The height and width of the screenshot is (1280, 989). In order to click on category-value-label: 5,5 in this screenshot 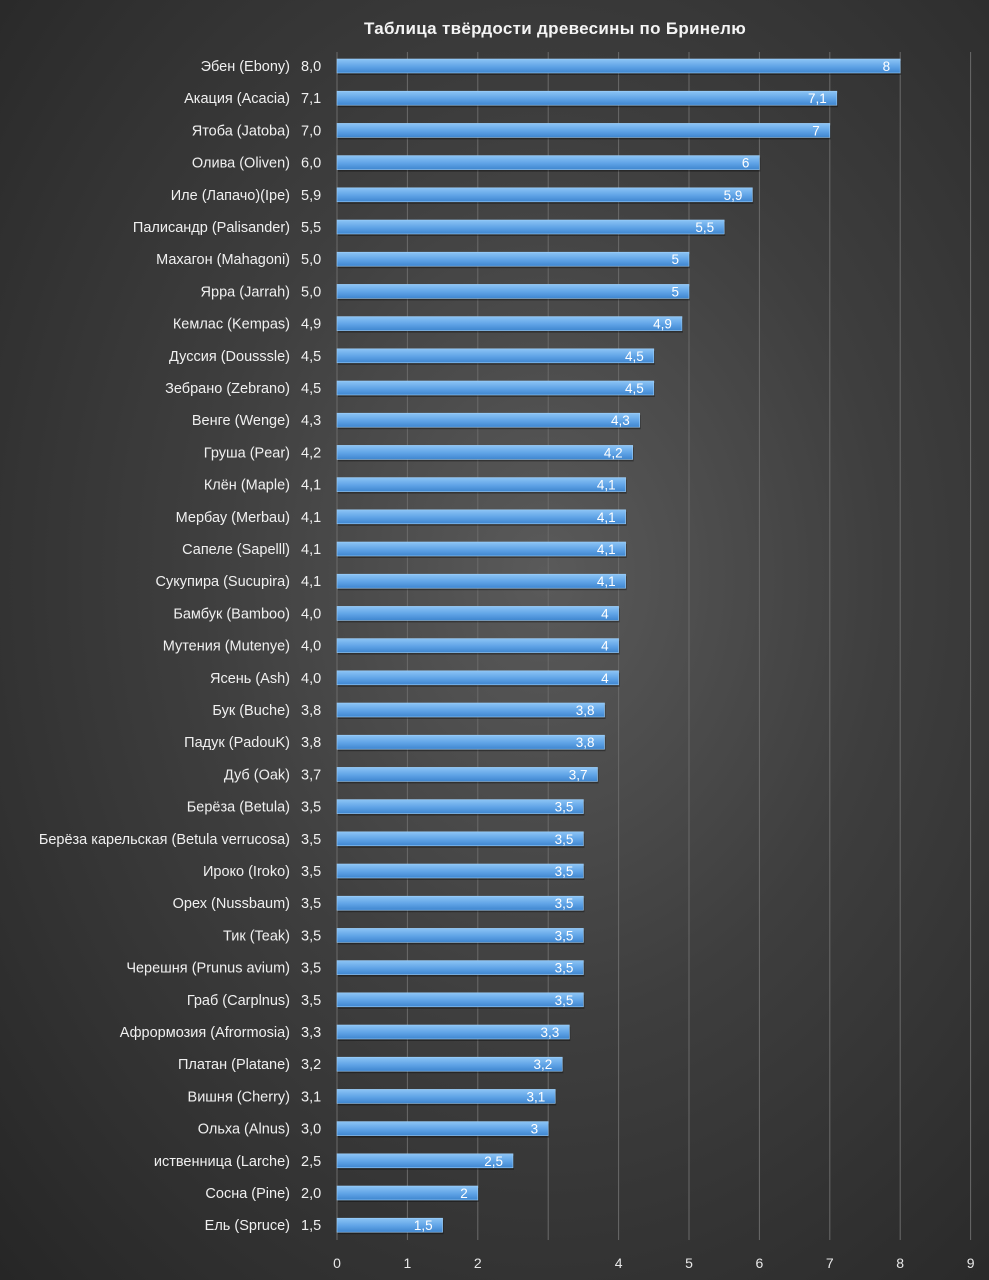, I will do `click(311, 228)`.